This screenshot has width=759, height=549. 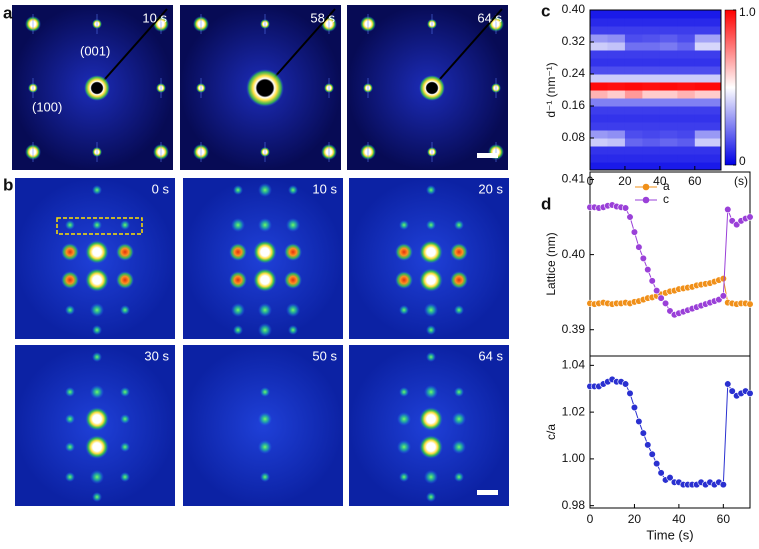 What do you see at coordinates (47, 106) in the screenshot?
I see `spot-label: (100)` at bounding box center [47, 106].